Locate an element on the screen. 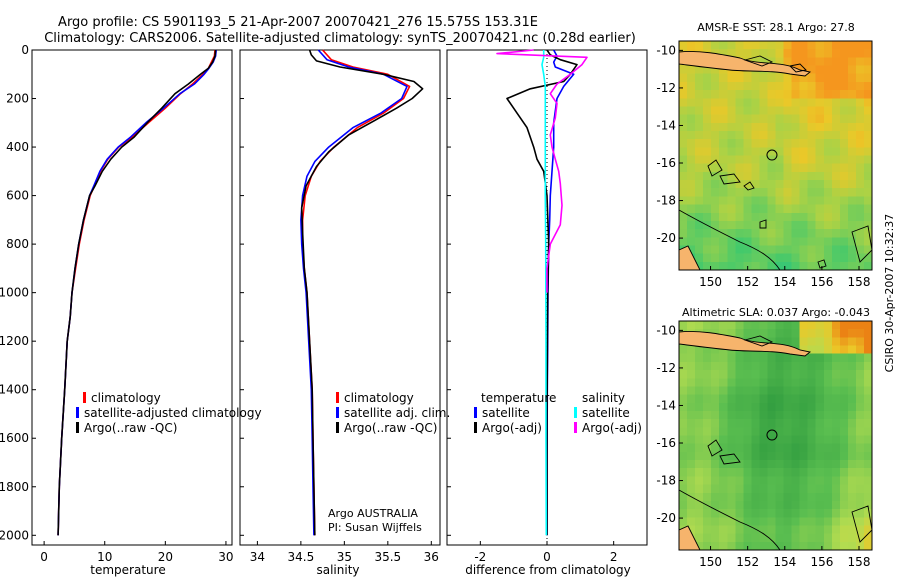  legend-swatch-satellite-adjusted is located at coordinates (77, 412).